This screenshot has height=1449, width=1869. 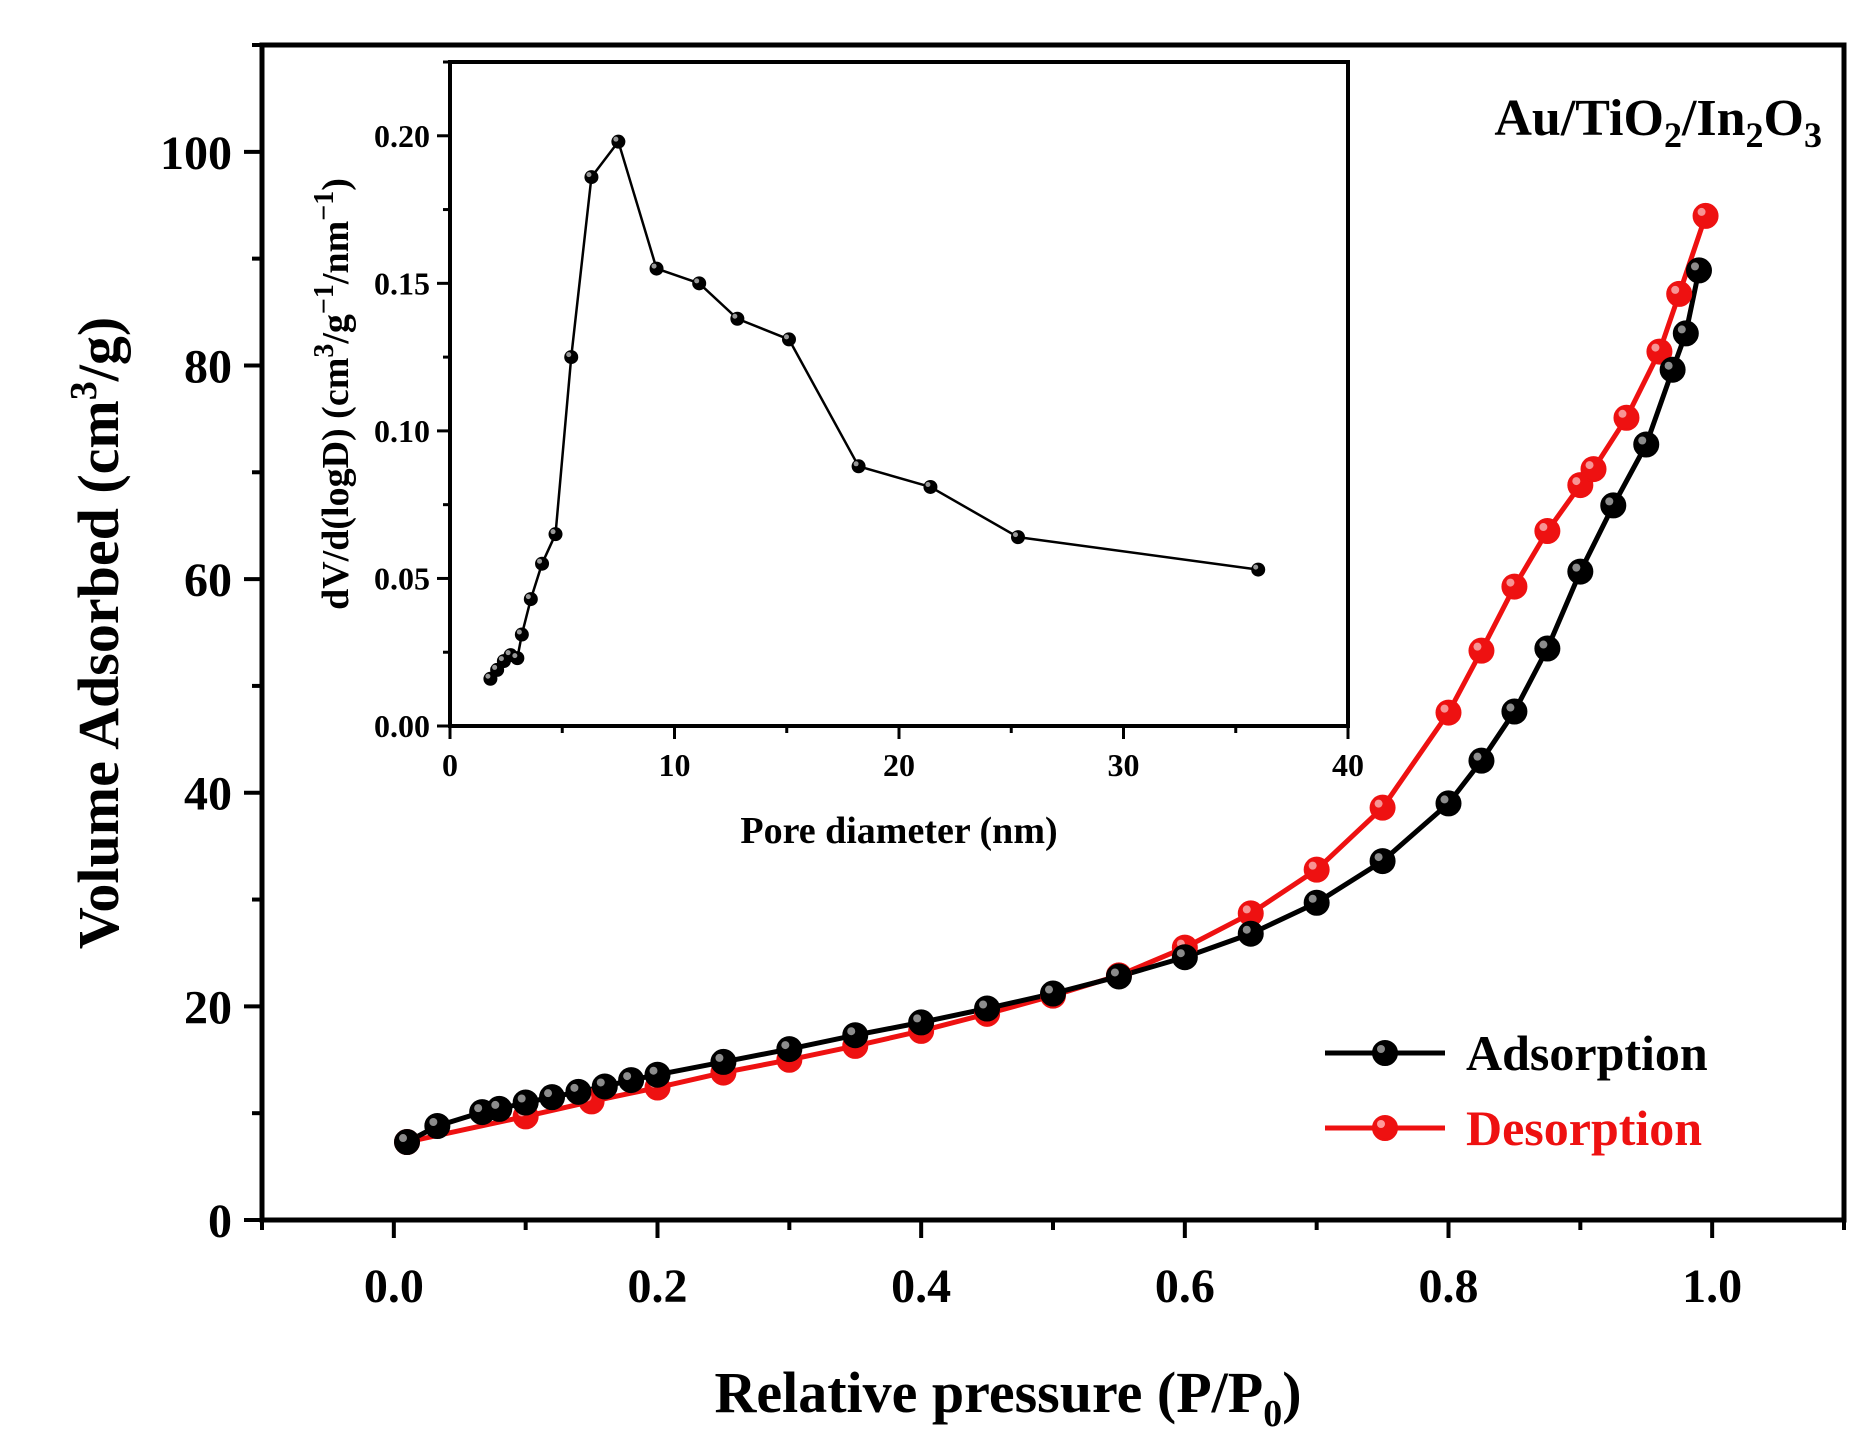 What do you see at coordinates (208, 1007) in the screenshot?
I see `main-y-tick-label: 20` at bounding box center [208, 1007].